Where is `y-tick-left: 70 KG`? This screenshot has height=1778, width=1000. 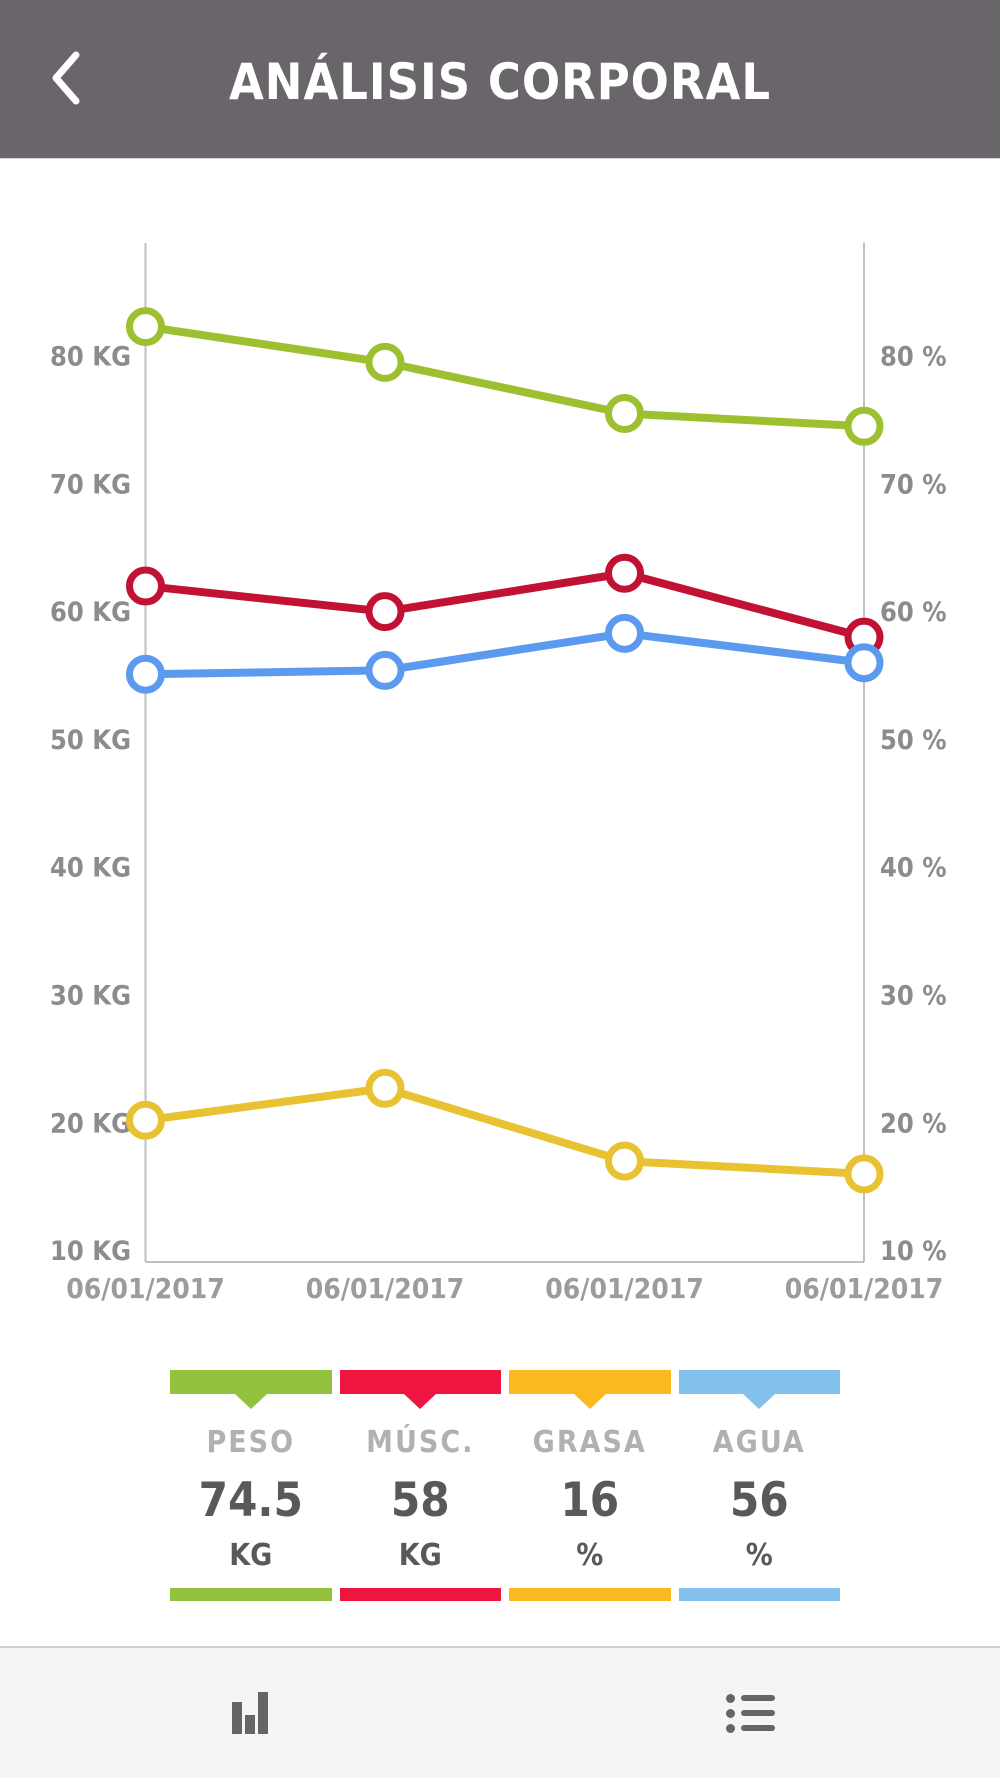 y-tick-left: 70 KG is located at coordinates (90, 484).